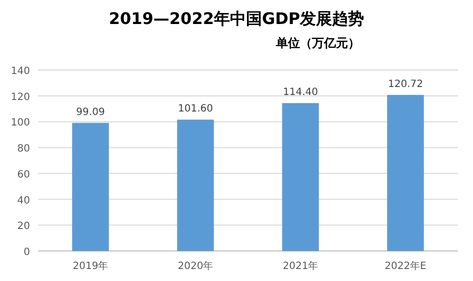 Image resolution: width=473 pixels, height=281 pixels. What do you see at coordinates (236, 18) in the screenshot?
I see `chart-title: 2019—2022年中国GDP发展趋势` at bounding box center [236, 18].